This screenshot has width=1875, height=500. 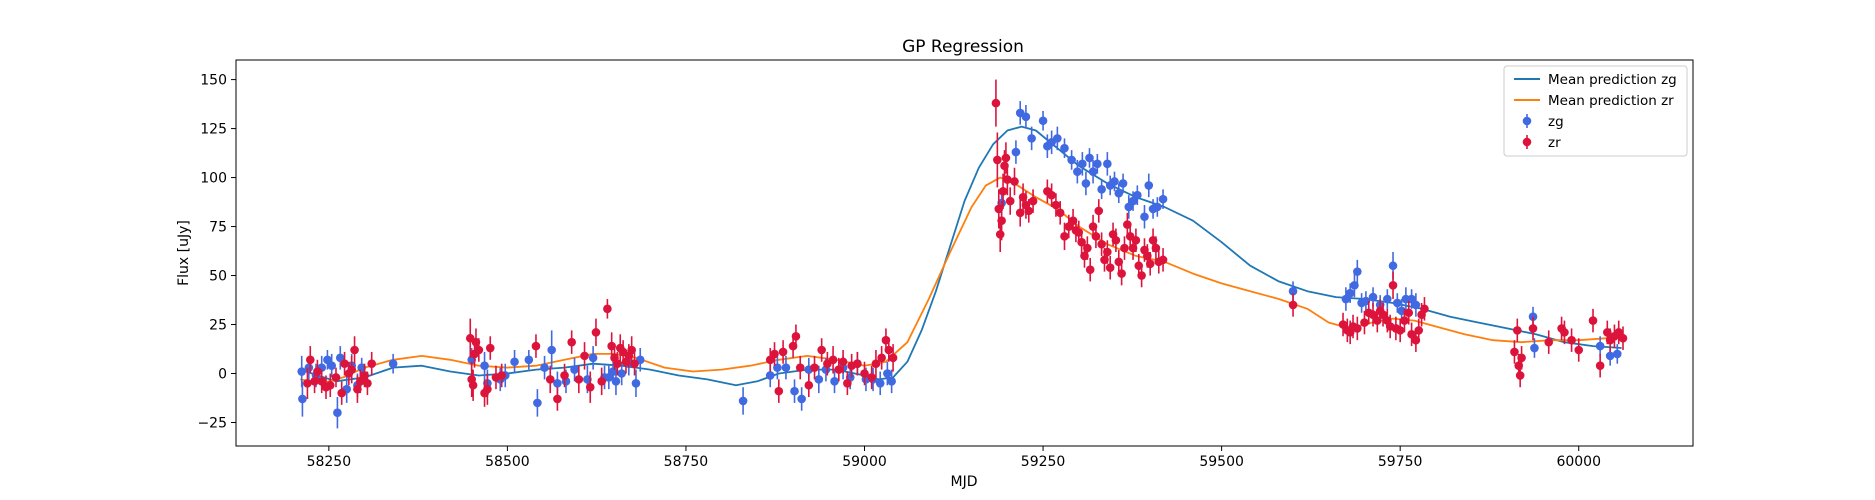 I want to click on x-tick-label: 58250, so click(x=329, y=462).